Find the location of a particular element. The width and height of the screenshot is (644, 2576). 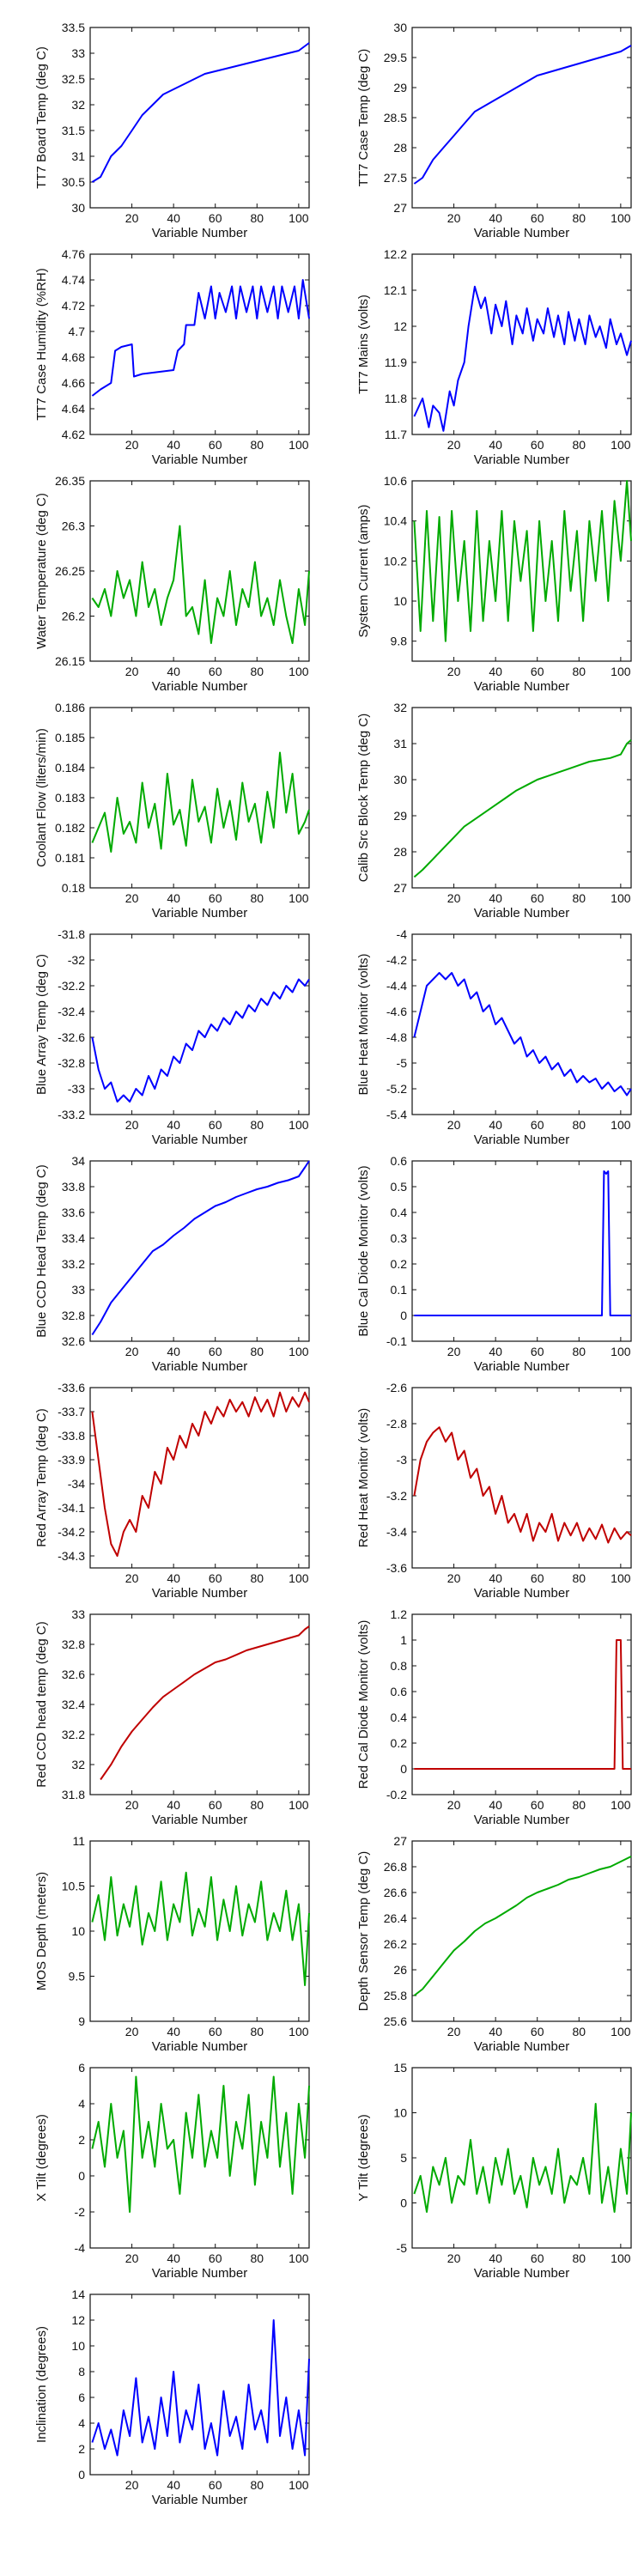

y-tick-label: 0.184 is located at coordinates (70, 768).